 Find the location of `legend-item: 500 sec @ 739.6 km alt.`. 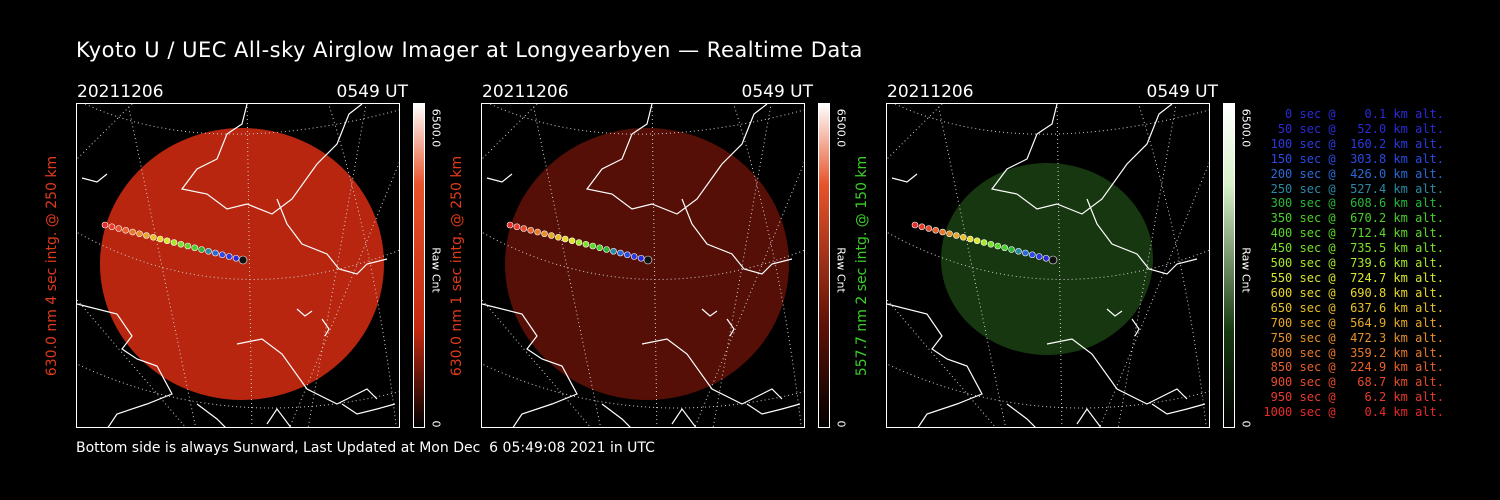

legend-item: 500 sec @ 739.6 km alt. is located at coordinates (1353, 263).